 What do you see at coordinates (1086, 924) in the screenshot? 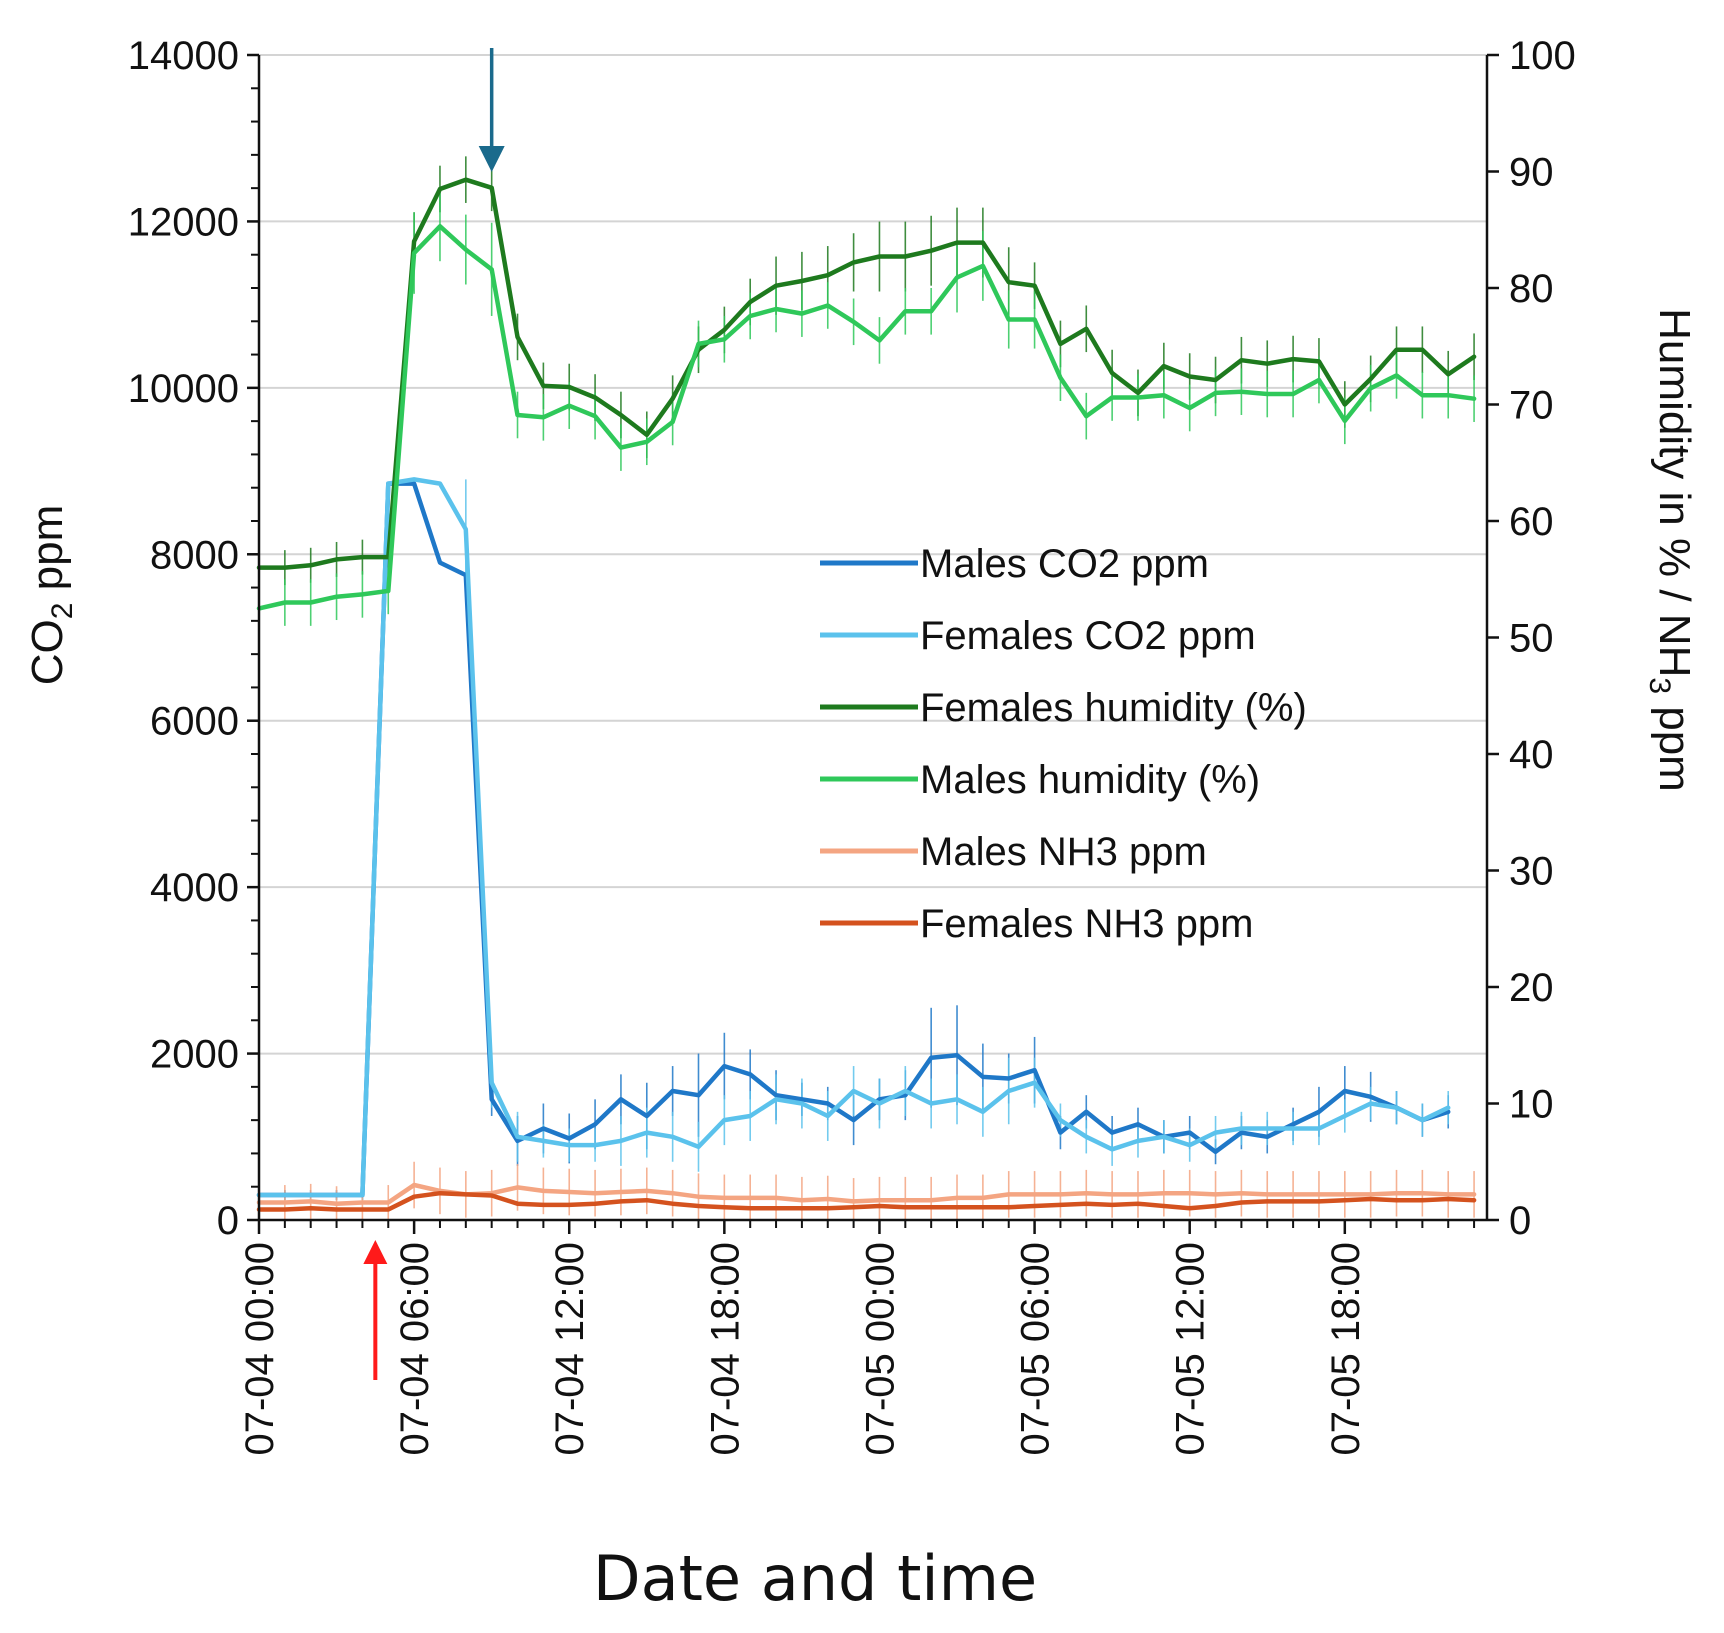
I see `legend-label: Females NH3 ppm` at bounding box center [1086, 924].